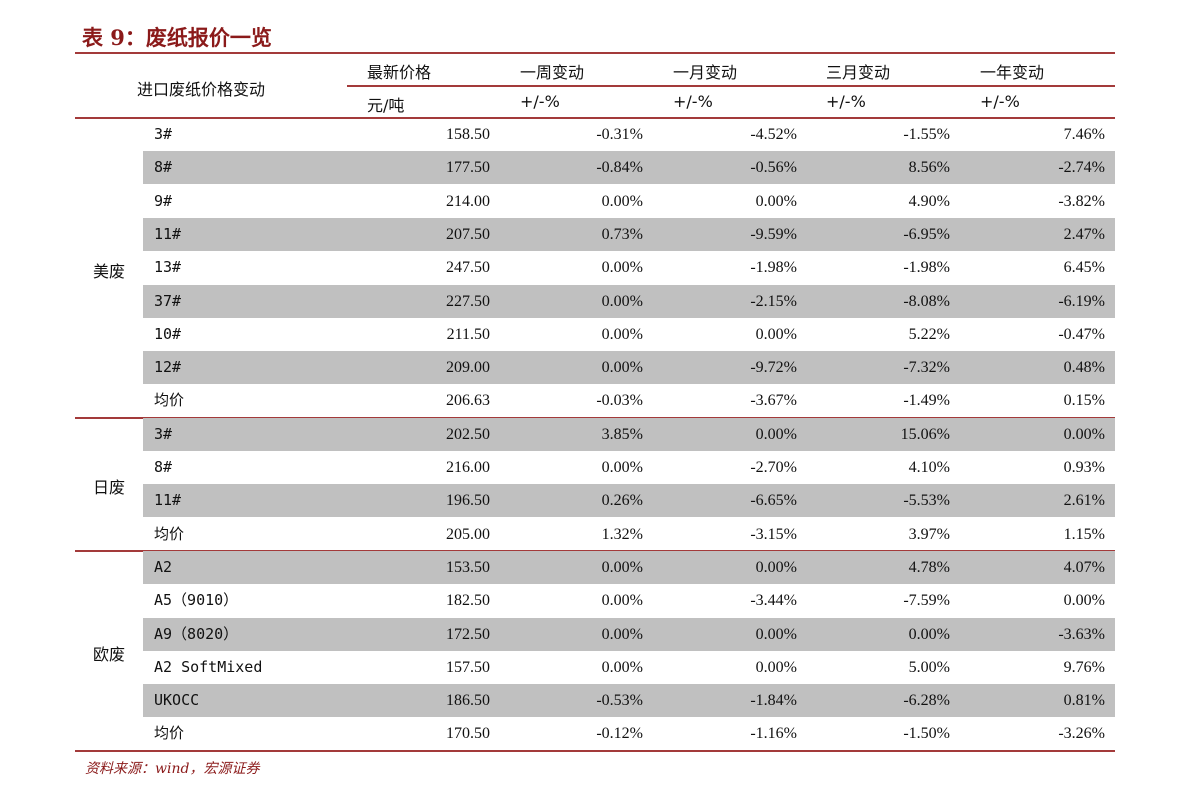  What do you see at coordinates (622, 434) in the screenshot?
I see `week-change: 3.85%` at bounding box center [622, 434].